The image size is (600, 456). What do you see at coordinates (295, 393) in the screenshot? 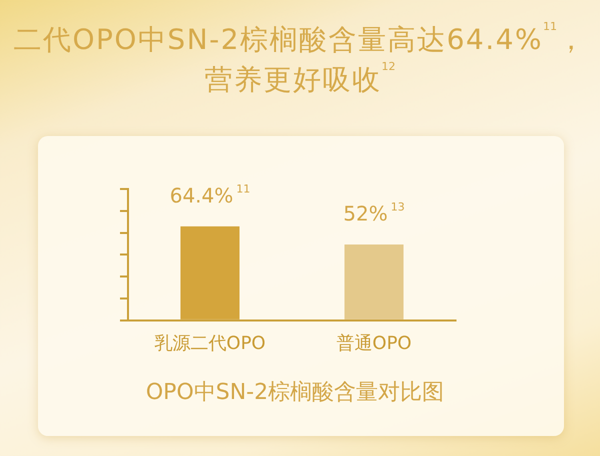
I see `text: OPO中SN-2棕榈酸含量对比图` at bounding box center [295, 393].